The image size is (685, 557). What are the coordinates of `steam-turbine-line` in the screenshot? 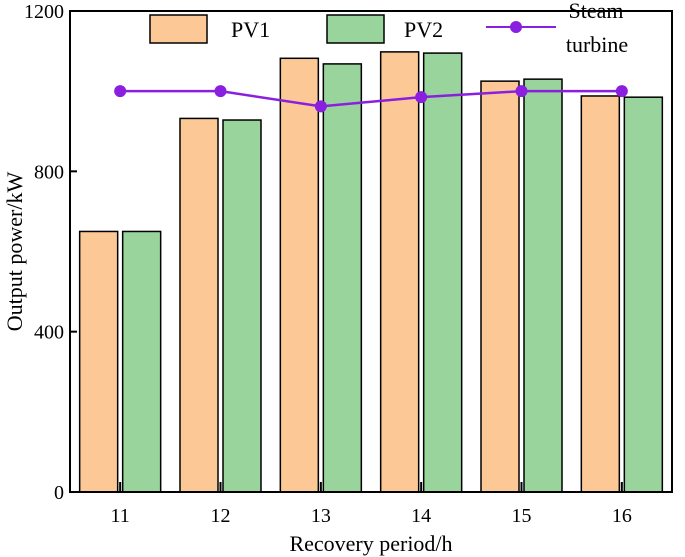 It's located at (371, 98).